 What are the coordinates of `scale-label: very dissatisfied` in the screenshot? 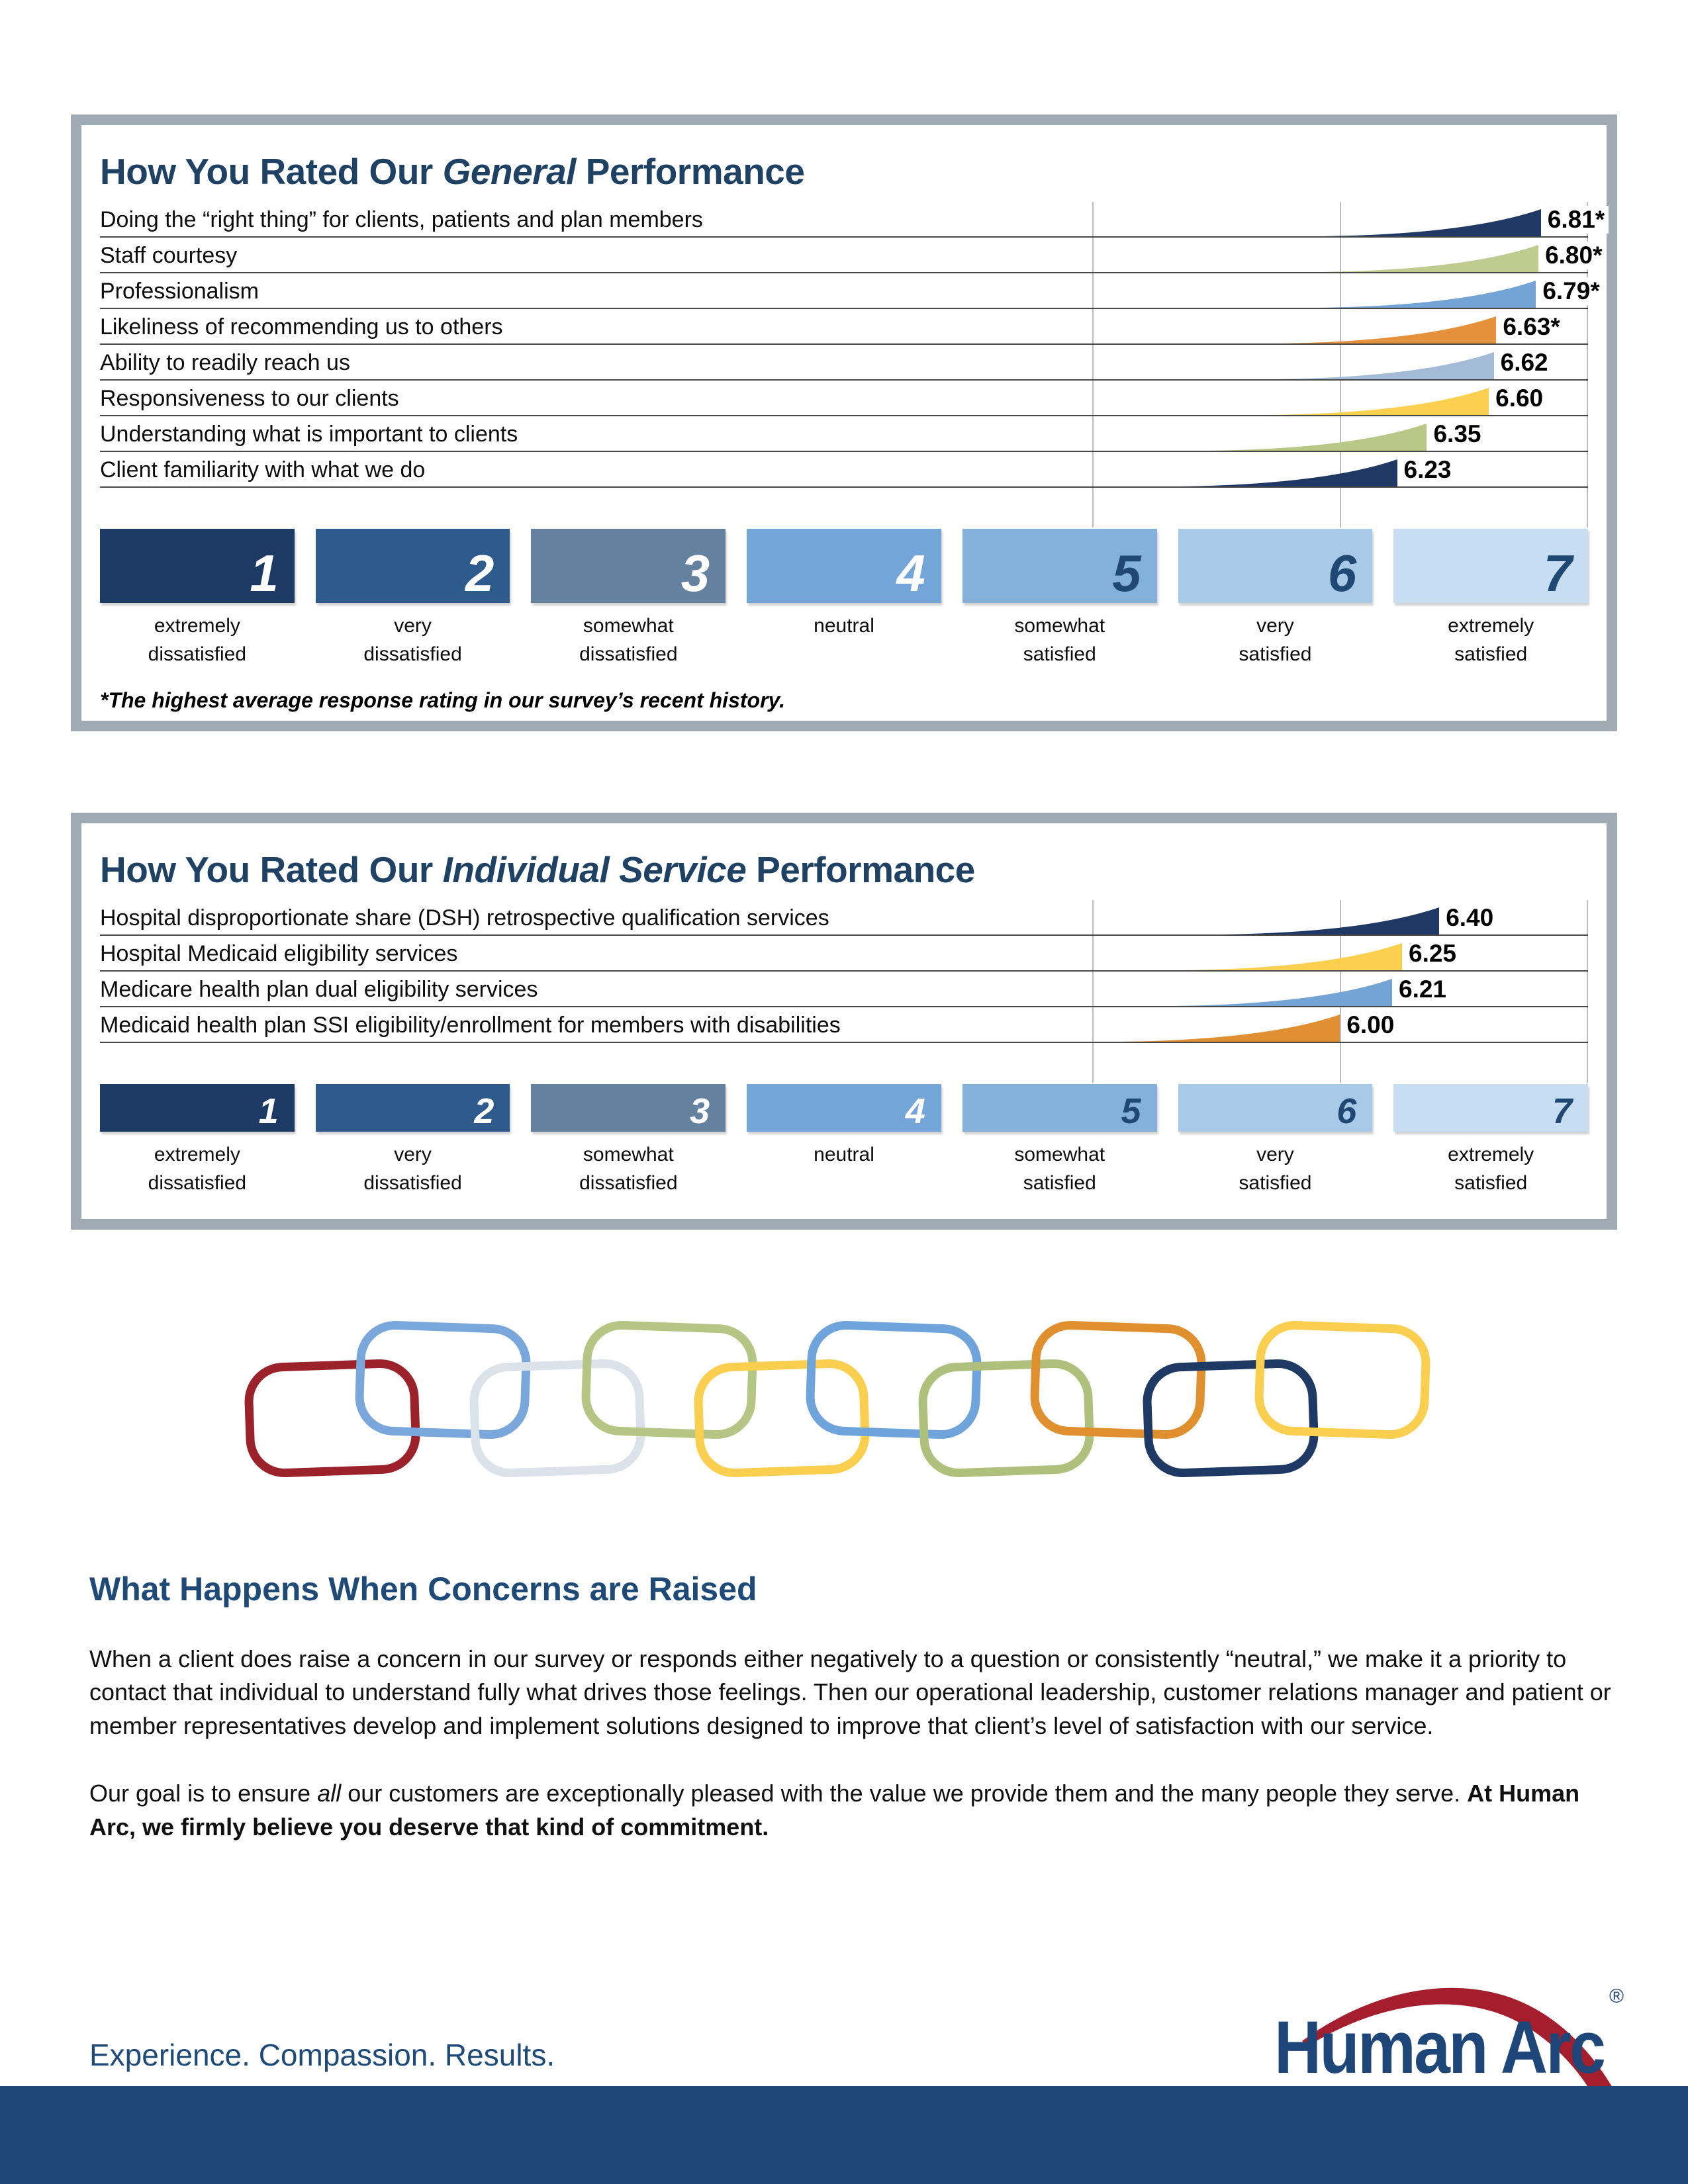 It's located at (413, 1169).